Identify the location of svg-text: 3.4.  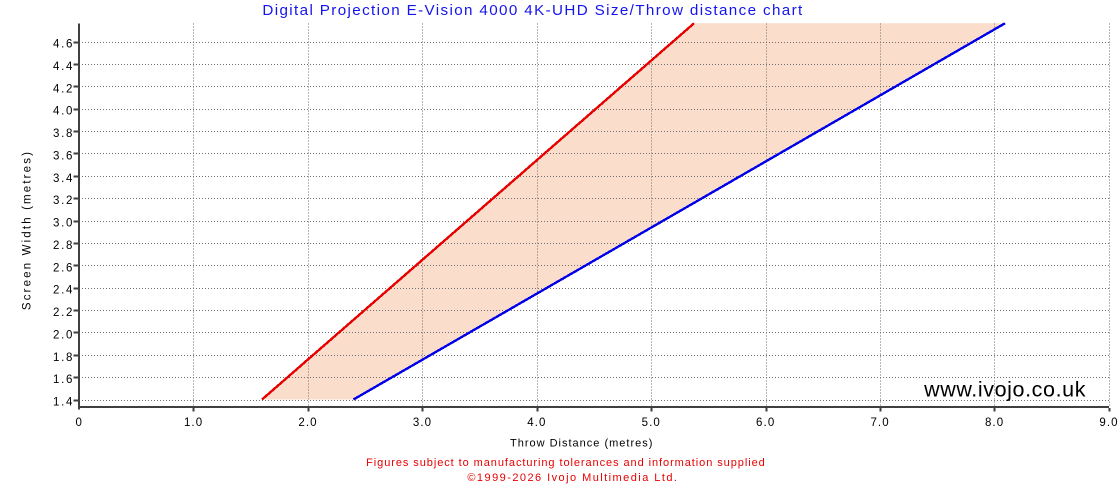
(63, 179).